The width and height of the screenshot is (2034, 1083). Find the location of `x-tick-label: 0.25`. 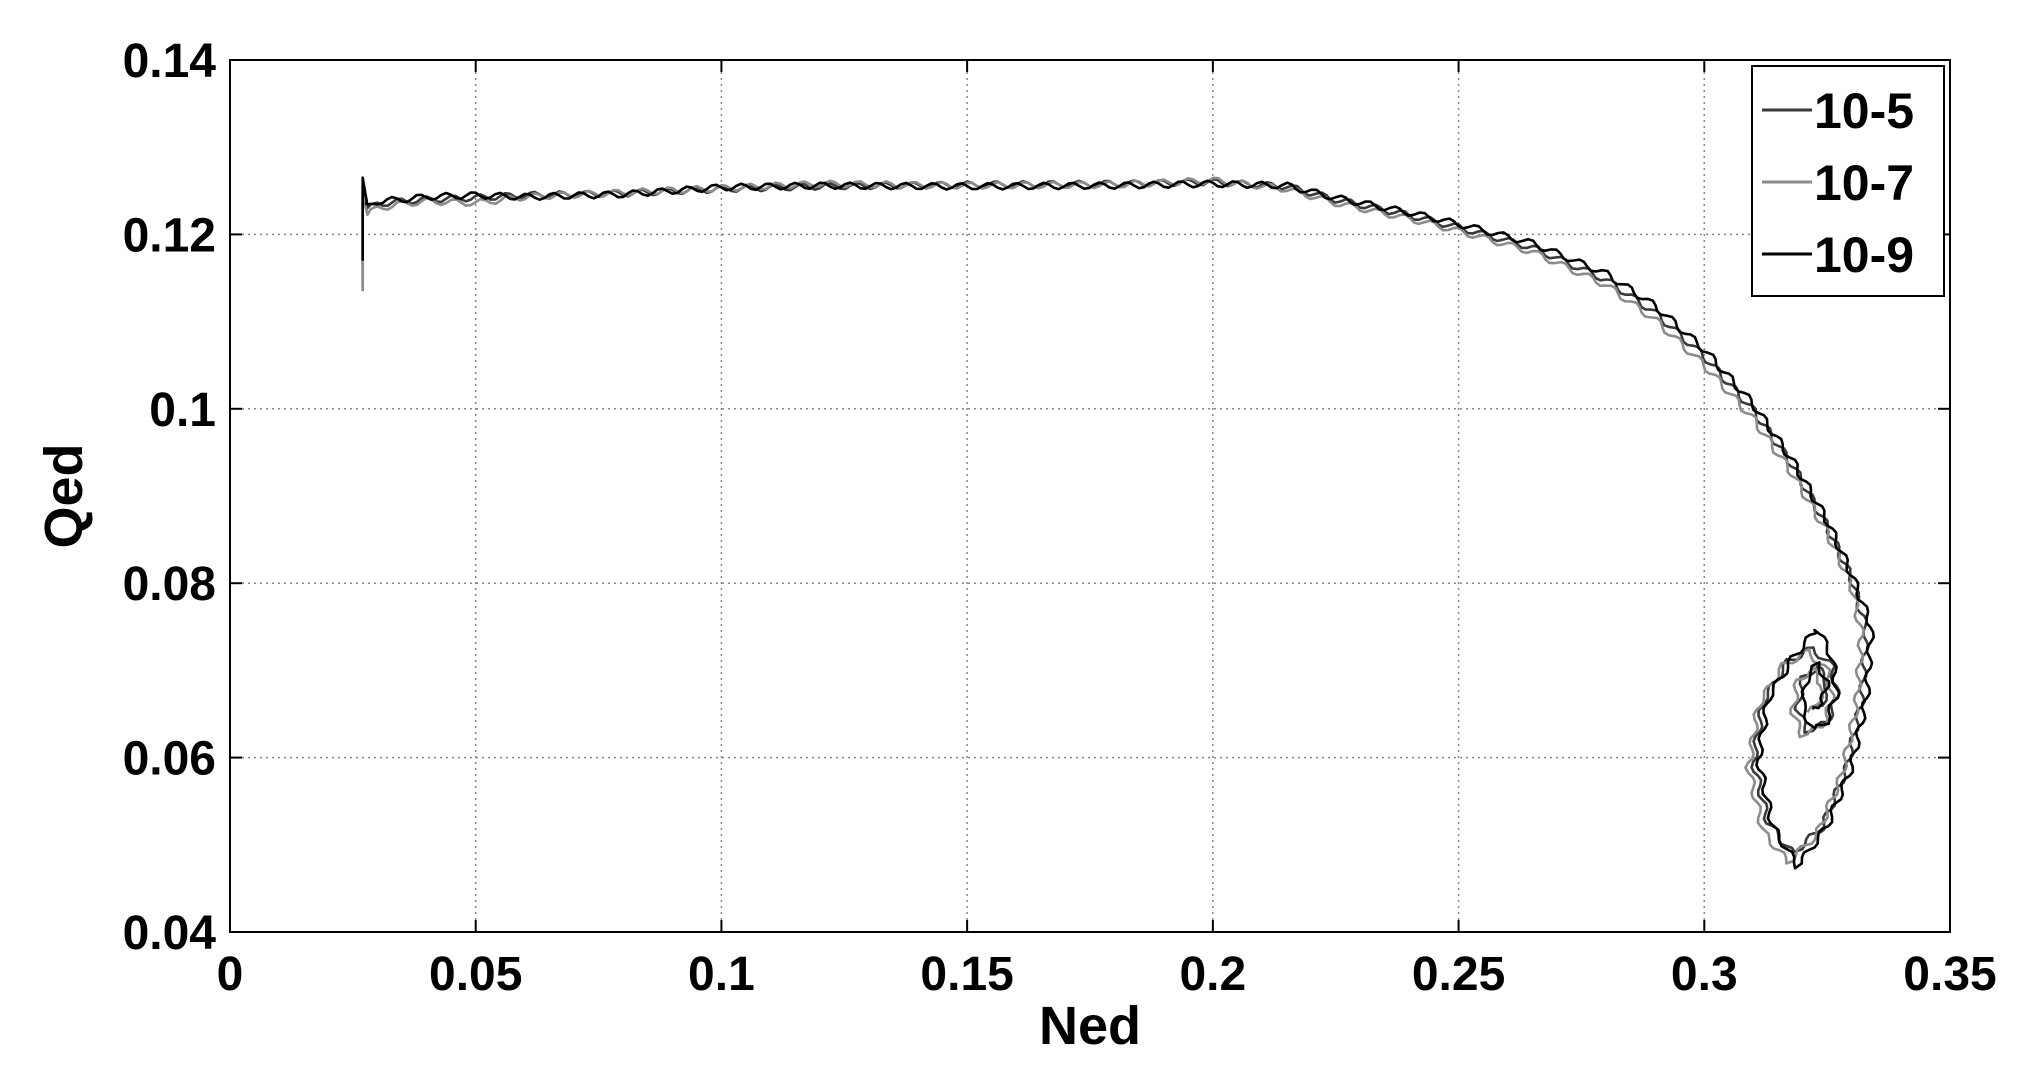

x-tick-label: 0.25 is located at coordinates (1458, 974).